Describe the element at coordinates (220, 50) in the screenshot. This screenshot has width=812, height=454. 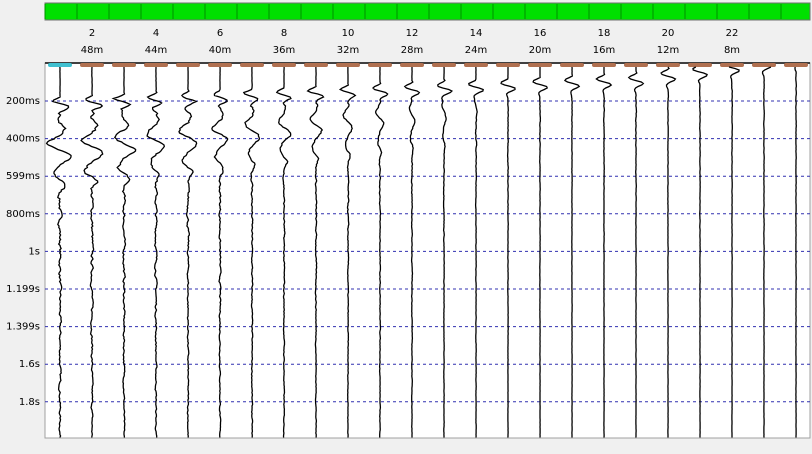
I see `offset-label: 40m` at that location.